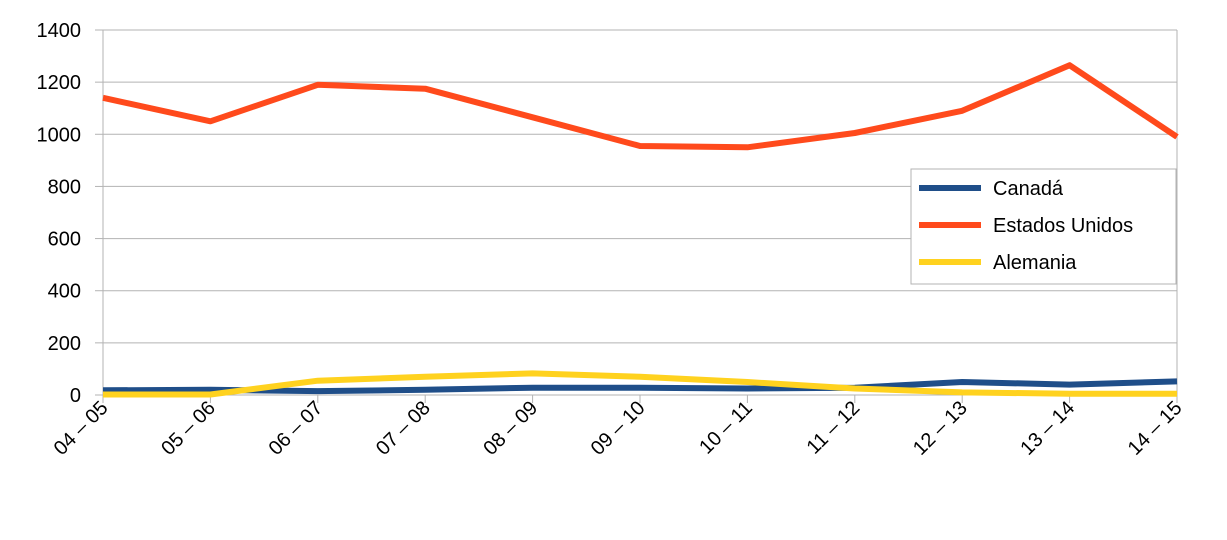  What do you see at coordinates (1063, 226) in the screenshot?
I see `legend-label: Estados Unidos` at bounding box center [1063, 226].